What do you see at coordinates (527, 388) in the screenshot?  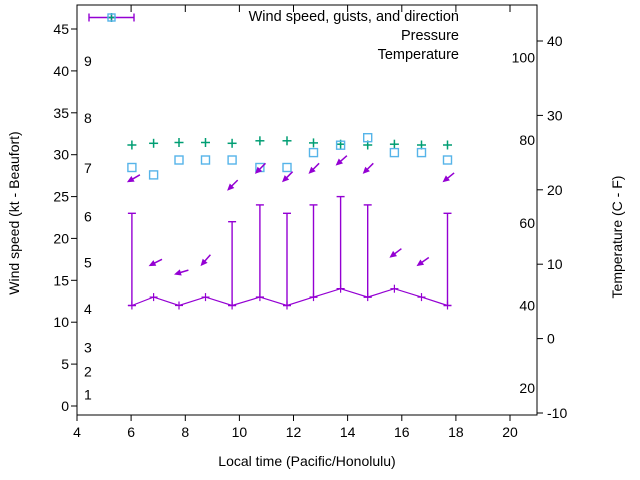 I see `fahrenheit-label: 20` at bounding box center [527, 388].